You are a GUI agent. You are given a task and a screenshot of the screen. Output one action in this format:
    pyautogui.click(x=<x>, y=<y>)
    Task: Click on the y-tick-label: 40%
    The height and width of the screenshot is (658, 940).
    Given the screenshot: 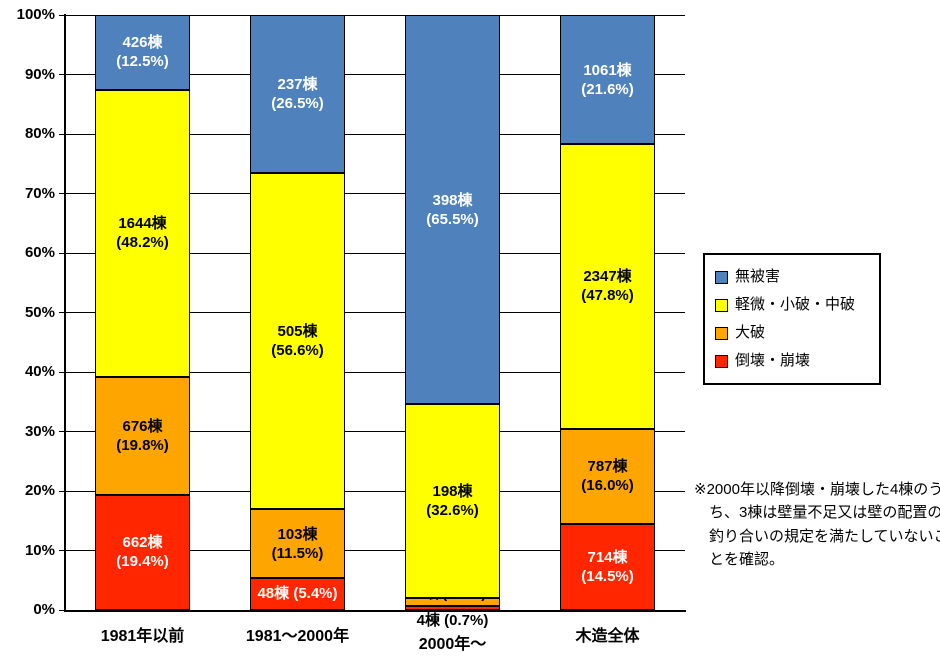 What is the action you would take?
    pyautogui.click(x=39, y=371)
    